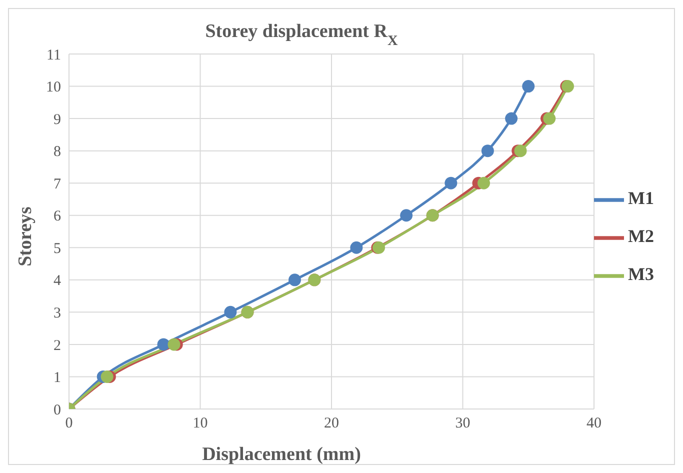  What do you see at coordinates (200, 424) in the screenshot?
I see `x-tick-label: 10` at bounding box center [200, 424].